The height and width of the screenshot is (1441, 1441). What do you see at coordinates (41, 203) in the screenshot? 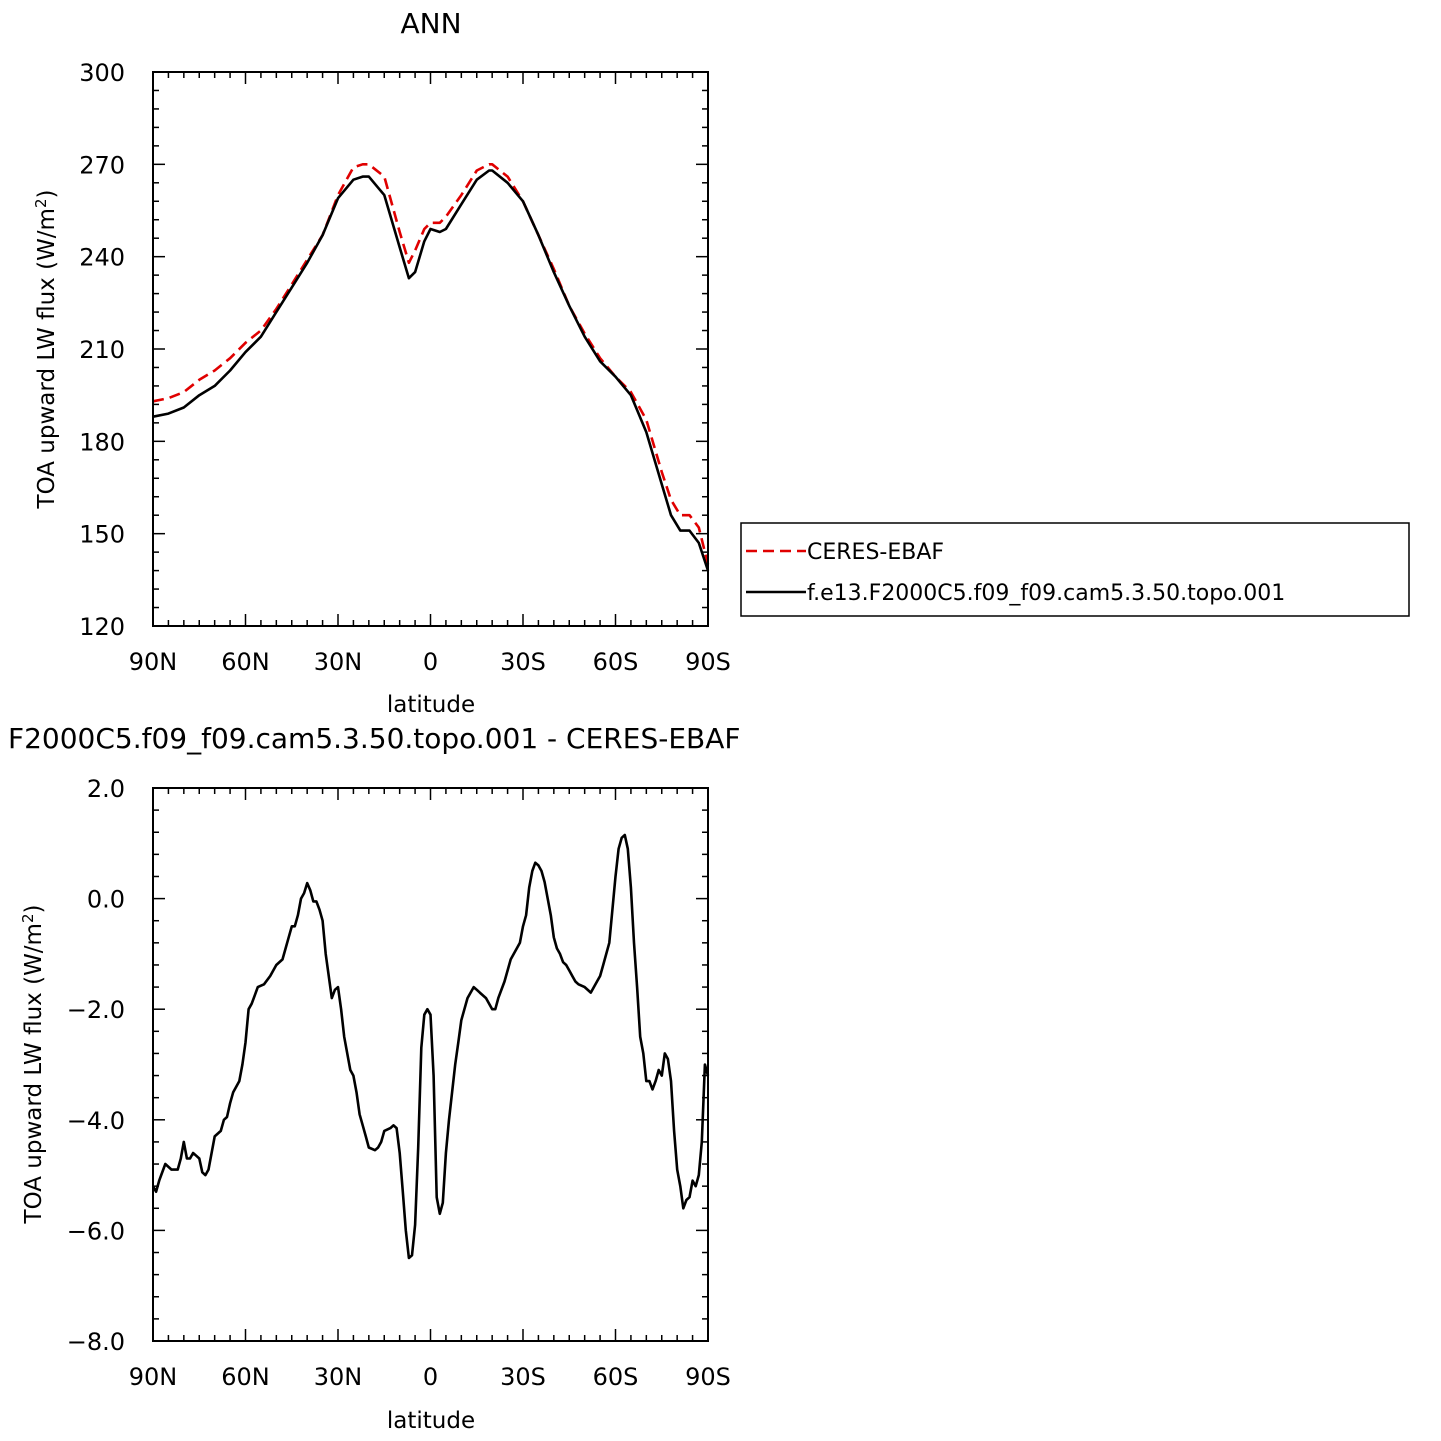
I see `panel-top-ylabel-sup: 2` at bounding box center [41, 203].